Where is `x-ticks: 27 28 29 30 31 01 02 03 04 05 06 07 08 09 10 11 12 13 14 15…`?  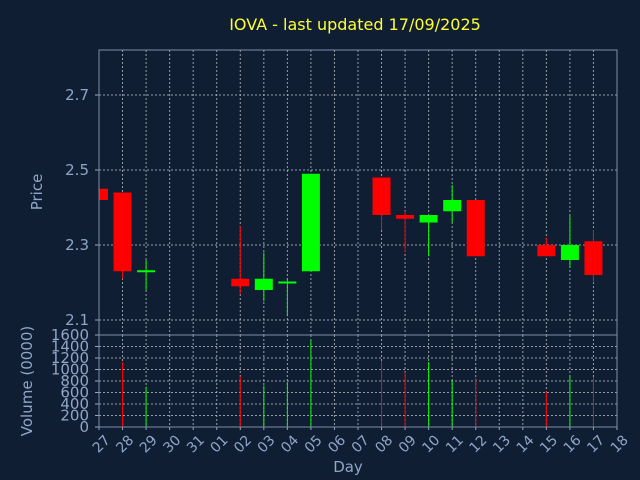
x-ticks: 27 28 29 30 31 01 02 03 04 05 06 07 08 09 10 11 12 13 14 15… is located at coordinates (361, 441).